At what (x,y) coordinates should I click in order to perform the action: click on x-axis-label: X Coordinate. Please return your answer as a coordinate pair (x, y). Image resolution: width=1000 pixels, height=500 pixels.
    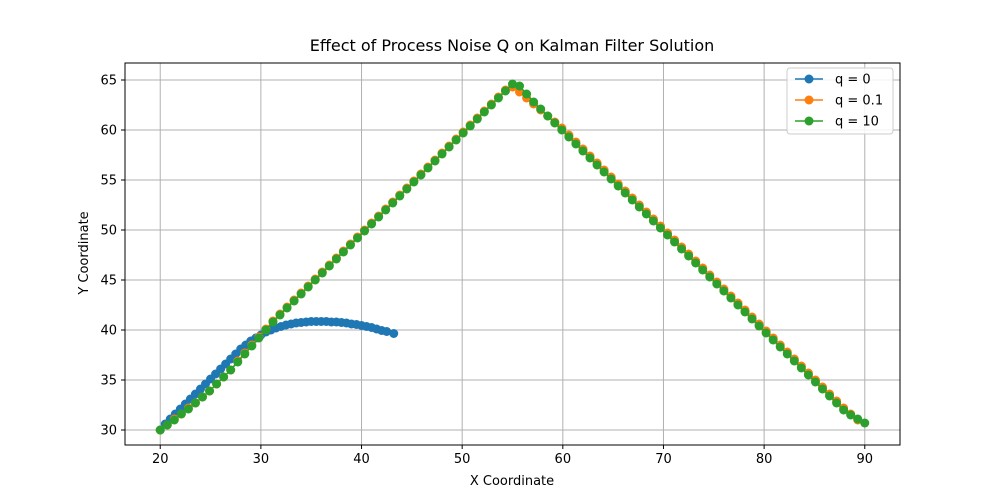
    Looking at the image, I should click on (512, 481).